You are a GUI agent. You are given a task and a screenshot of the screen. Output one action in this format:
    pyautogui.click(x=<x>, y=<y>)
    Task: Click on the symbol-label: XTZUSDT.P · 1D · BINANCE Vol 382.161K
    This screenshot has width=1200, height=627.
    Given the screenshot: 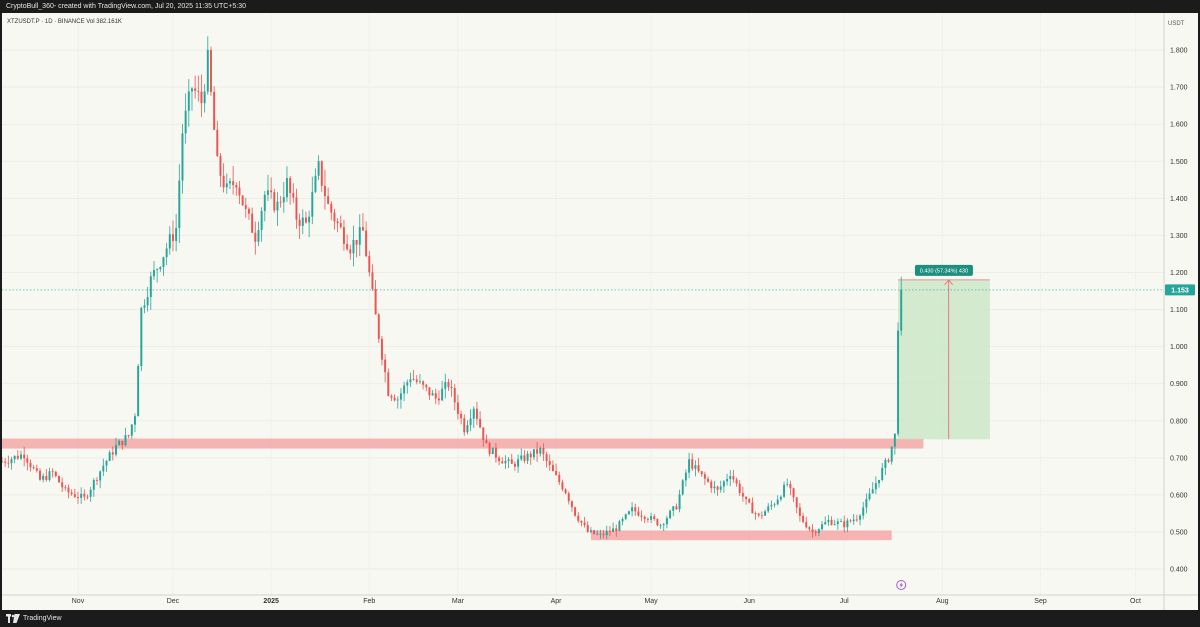 What is the action you would take?
    pyautogui.click(x=64, y=22)
    